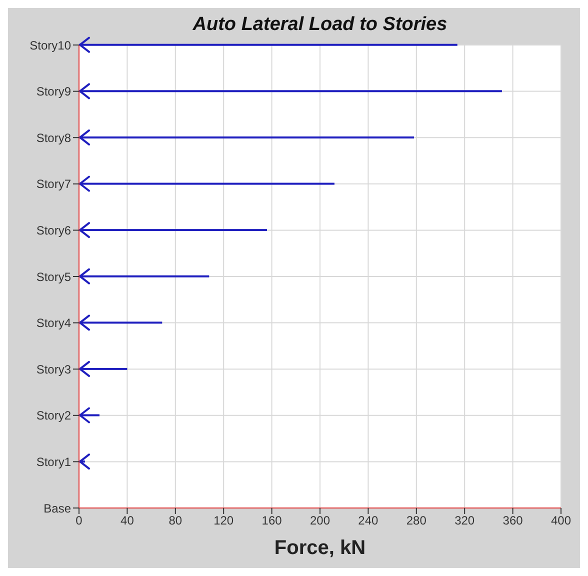 This screenshot has height=576, width=588. What do you see at coordinates (416, 521) in the screenshot?
I see `x-tick-label: 280` at bounding box center [416, 521].